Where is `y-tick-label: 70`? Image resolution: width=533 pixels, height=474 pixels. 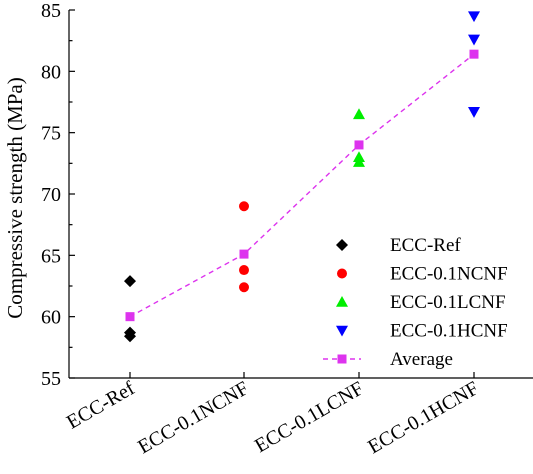
y-tick-label: 70 is located at coordinates (51, 195).